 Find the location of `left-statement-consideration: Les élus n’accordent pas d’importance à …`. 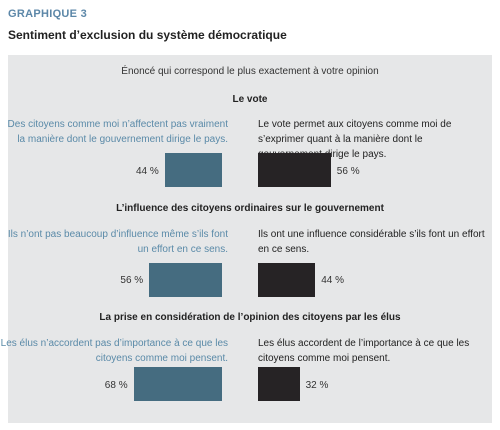

left-statement-consideration: Les élus n’accordent pas d’importance à … is located at coordinates (114, 351).